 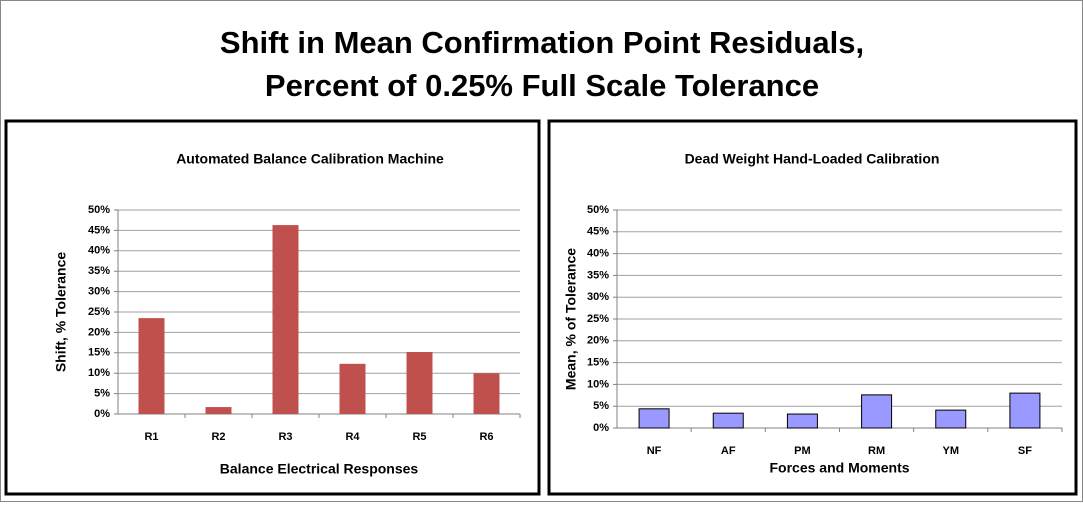 What do you see at coordinates (319, 469) in the screenshot?
I see `x-axis-title: Balance Electrical Responses` at bounding box center [319, 469].